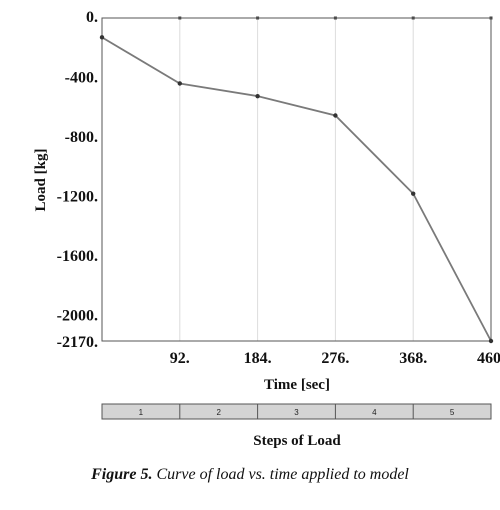  What do you see at coordinates (280, 474) in the screenshot?
I see `figure-caption-text: Curve of load vs. time applied to model` at bounding box center [280, 474].